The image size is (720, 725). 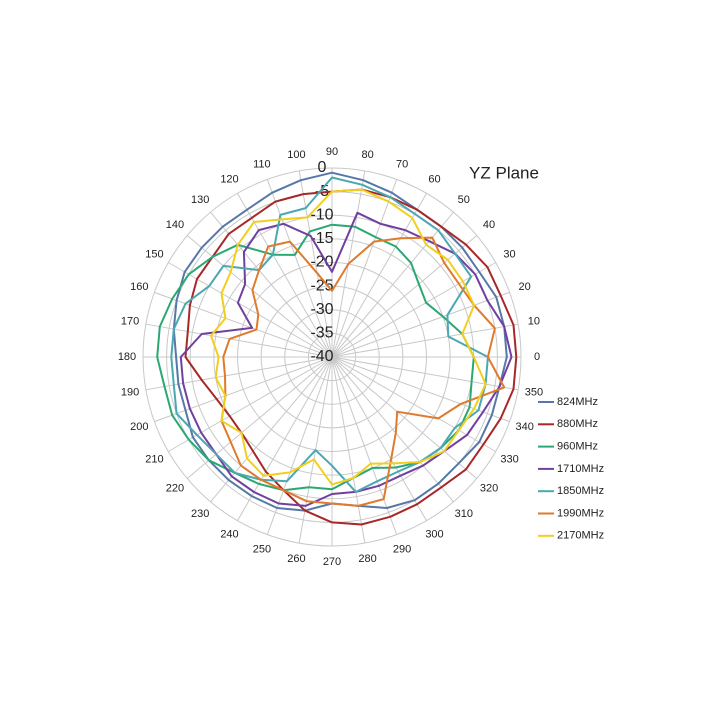 I want to click on angle-label: 10, so click(x=534, y=321).